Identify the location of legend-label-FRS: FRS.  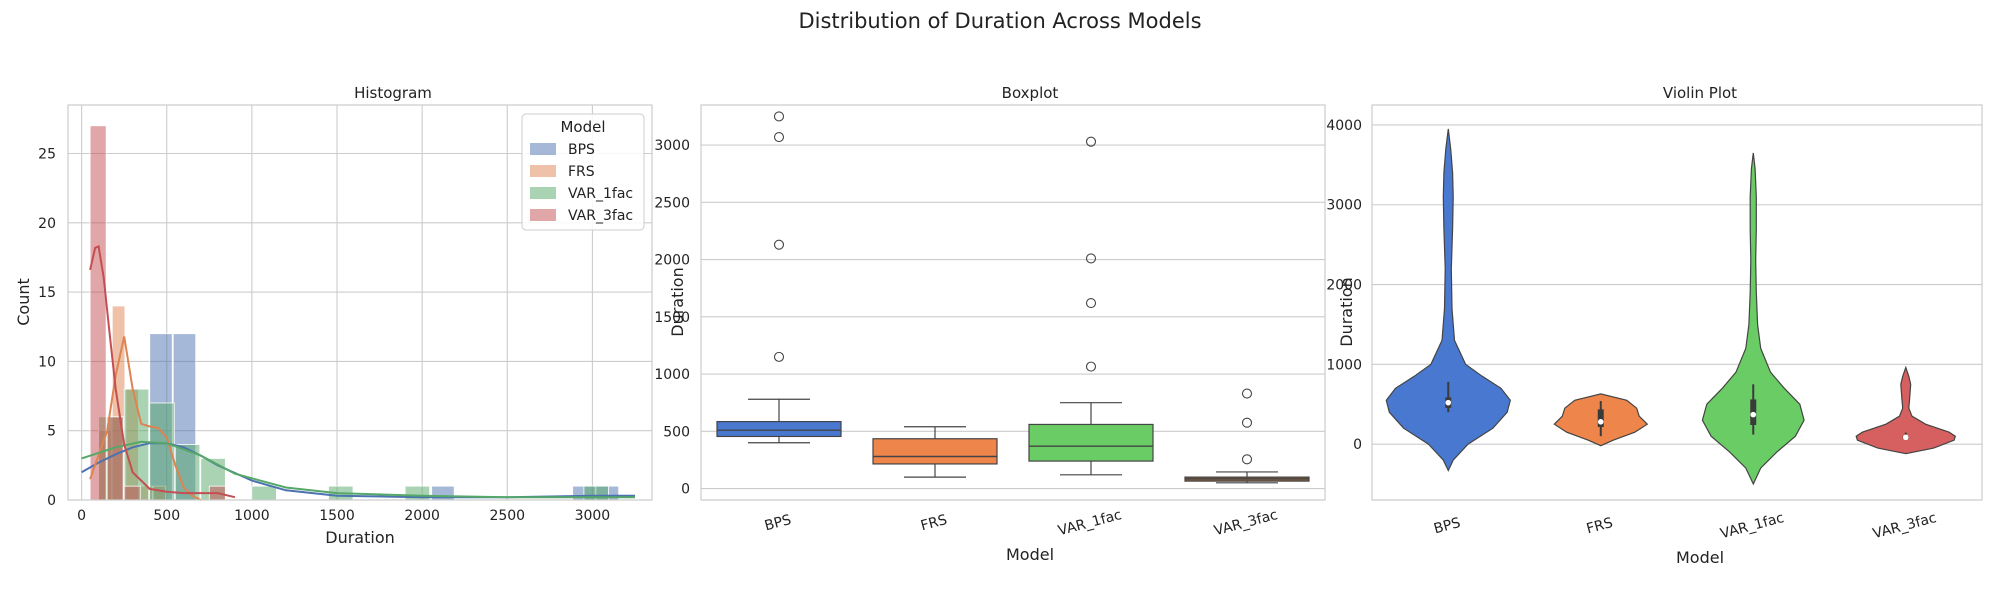
(581, 172).